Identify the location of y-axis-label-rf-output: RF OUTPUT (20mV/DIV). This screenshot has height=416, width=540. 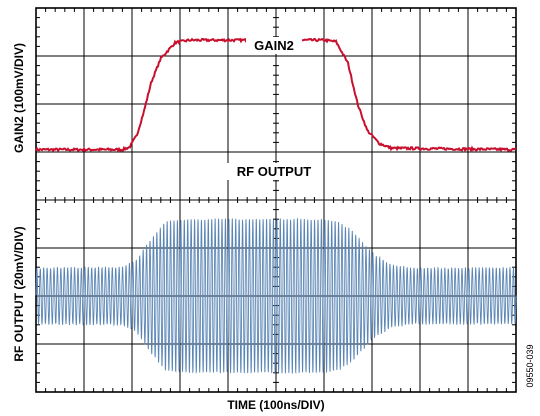
(19, 293).